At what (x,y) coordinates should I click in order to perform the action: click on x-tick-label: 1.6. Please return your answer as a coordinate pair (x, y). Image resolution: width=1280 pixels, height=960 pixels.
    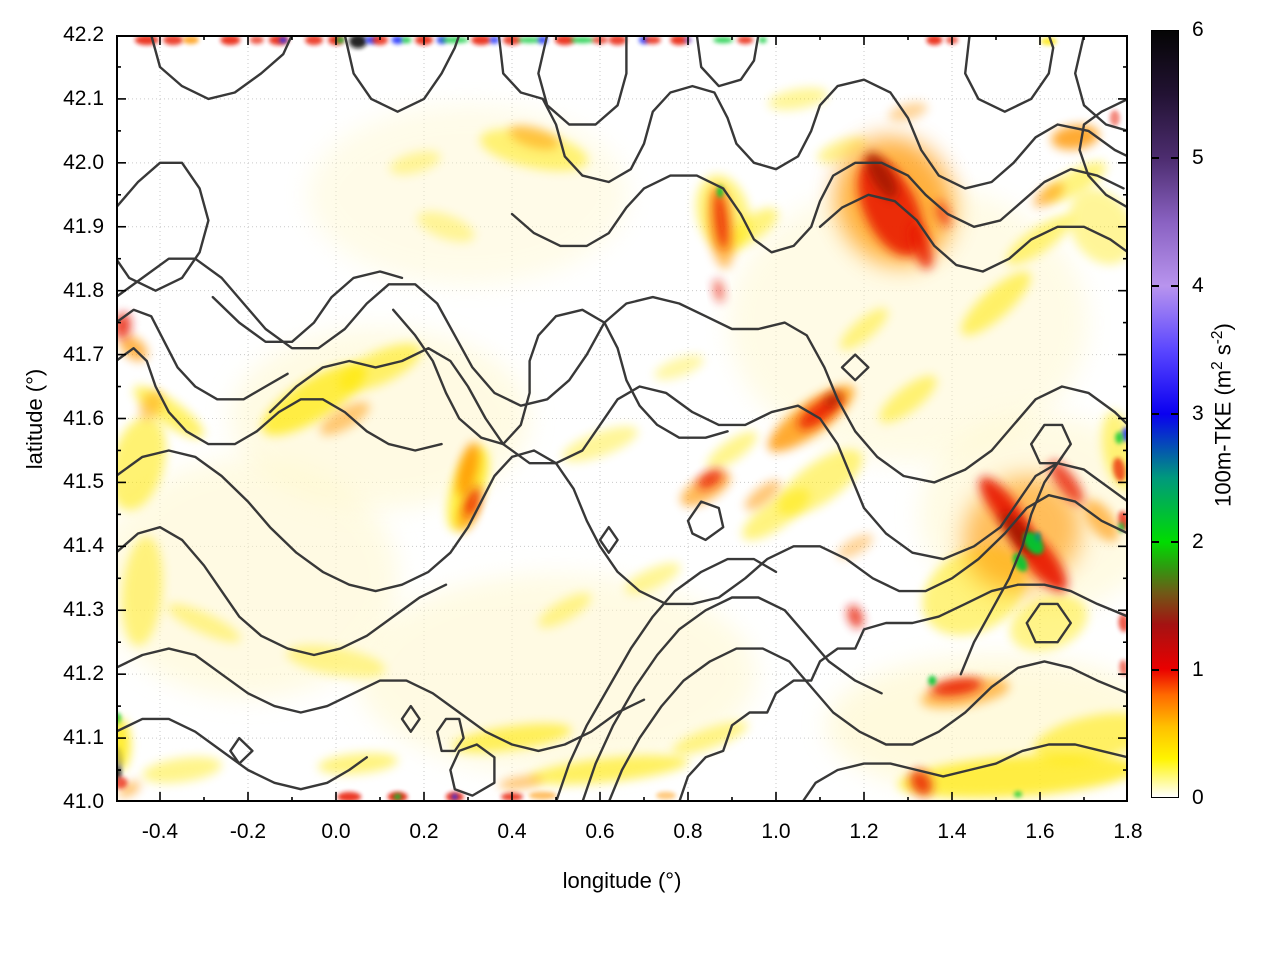
    Looking at the image, I should click on (1040, 831).